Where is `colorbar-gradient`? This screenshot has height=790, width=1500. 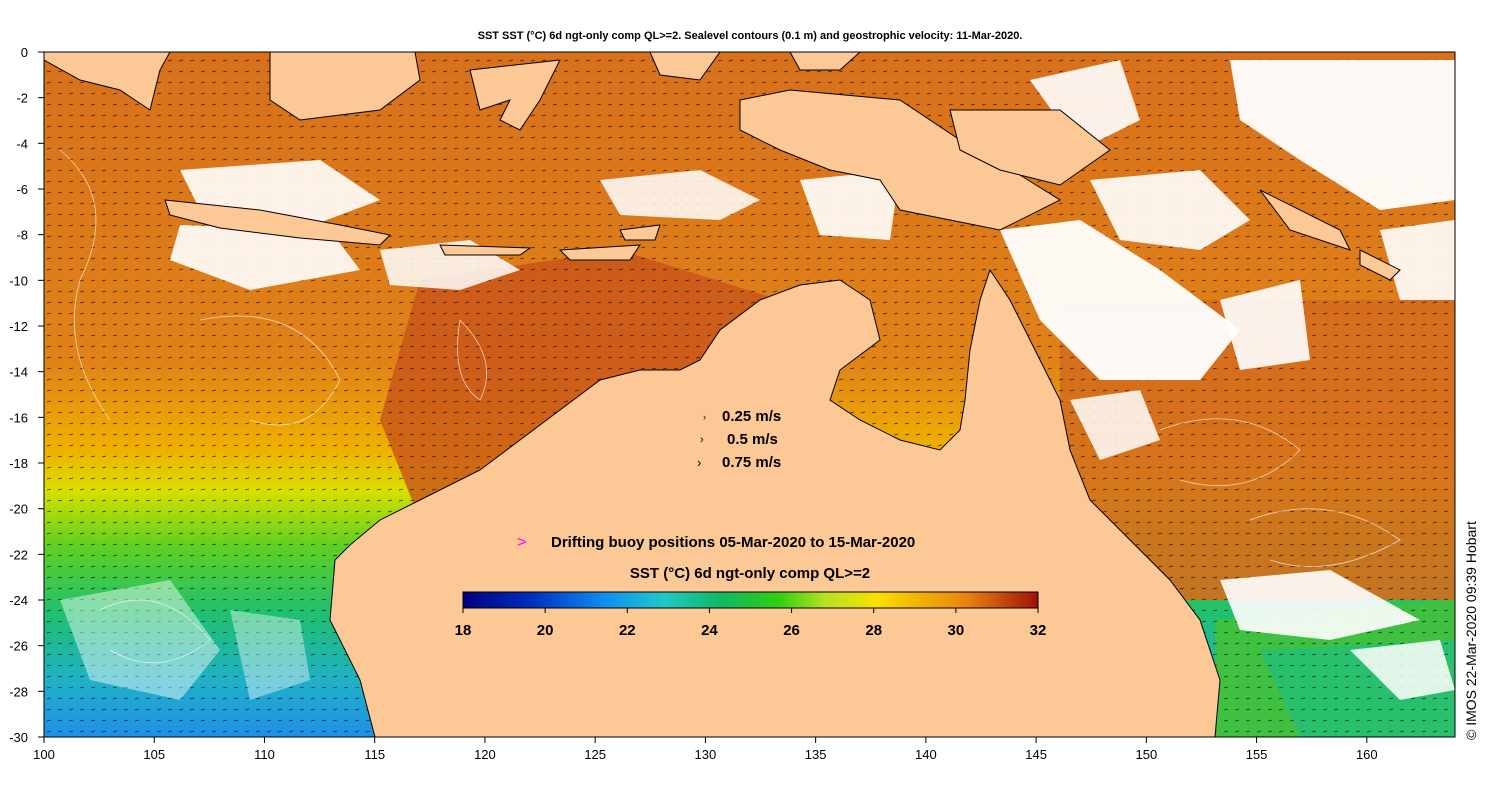
colorbar-gradient is located at coordinates (750, 600).